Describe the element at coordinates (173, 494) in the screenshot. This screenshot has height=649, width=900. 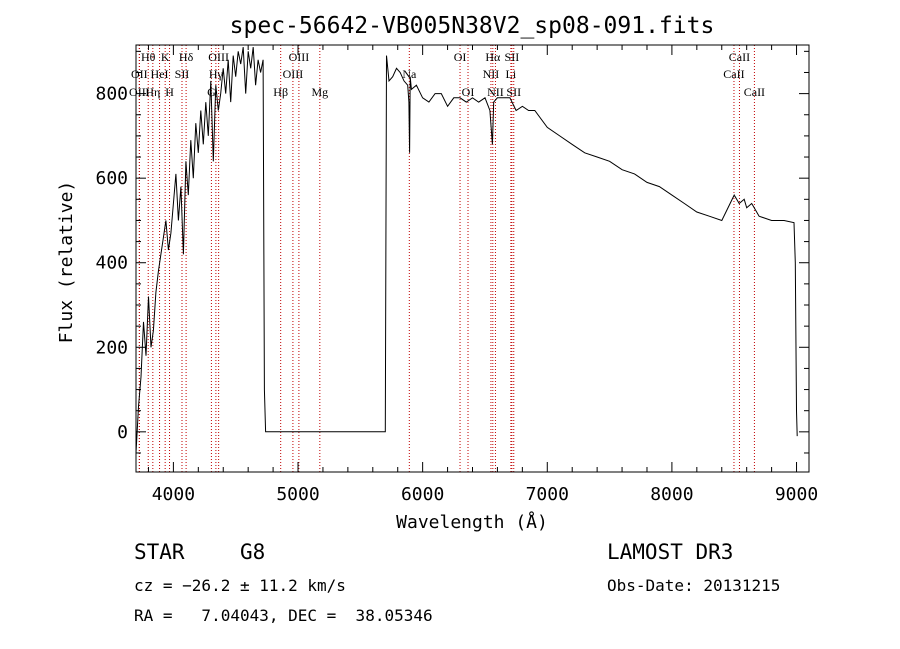
I see `x-tick-label: 4000` at that location.